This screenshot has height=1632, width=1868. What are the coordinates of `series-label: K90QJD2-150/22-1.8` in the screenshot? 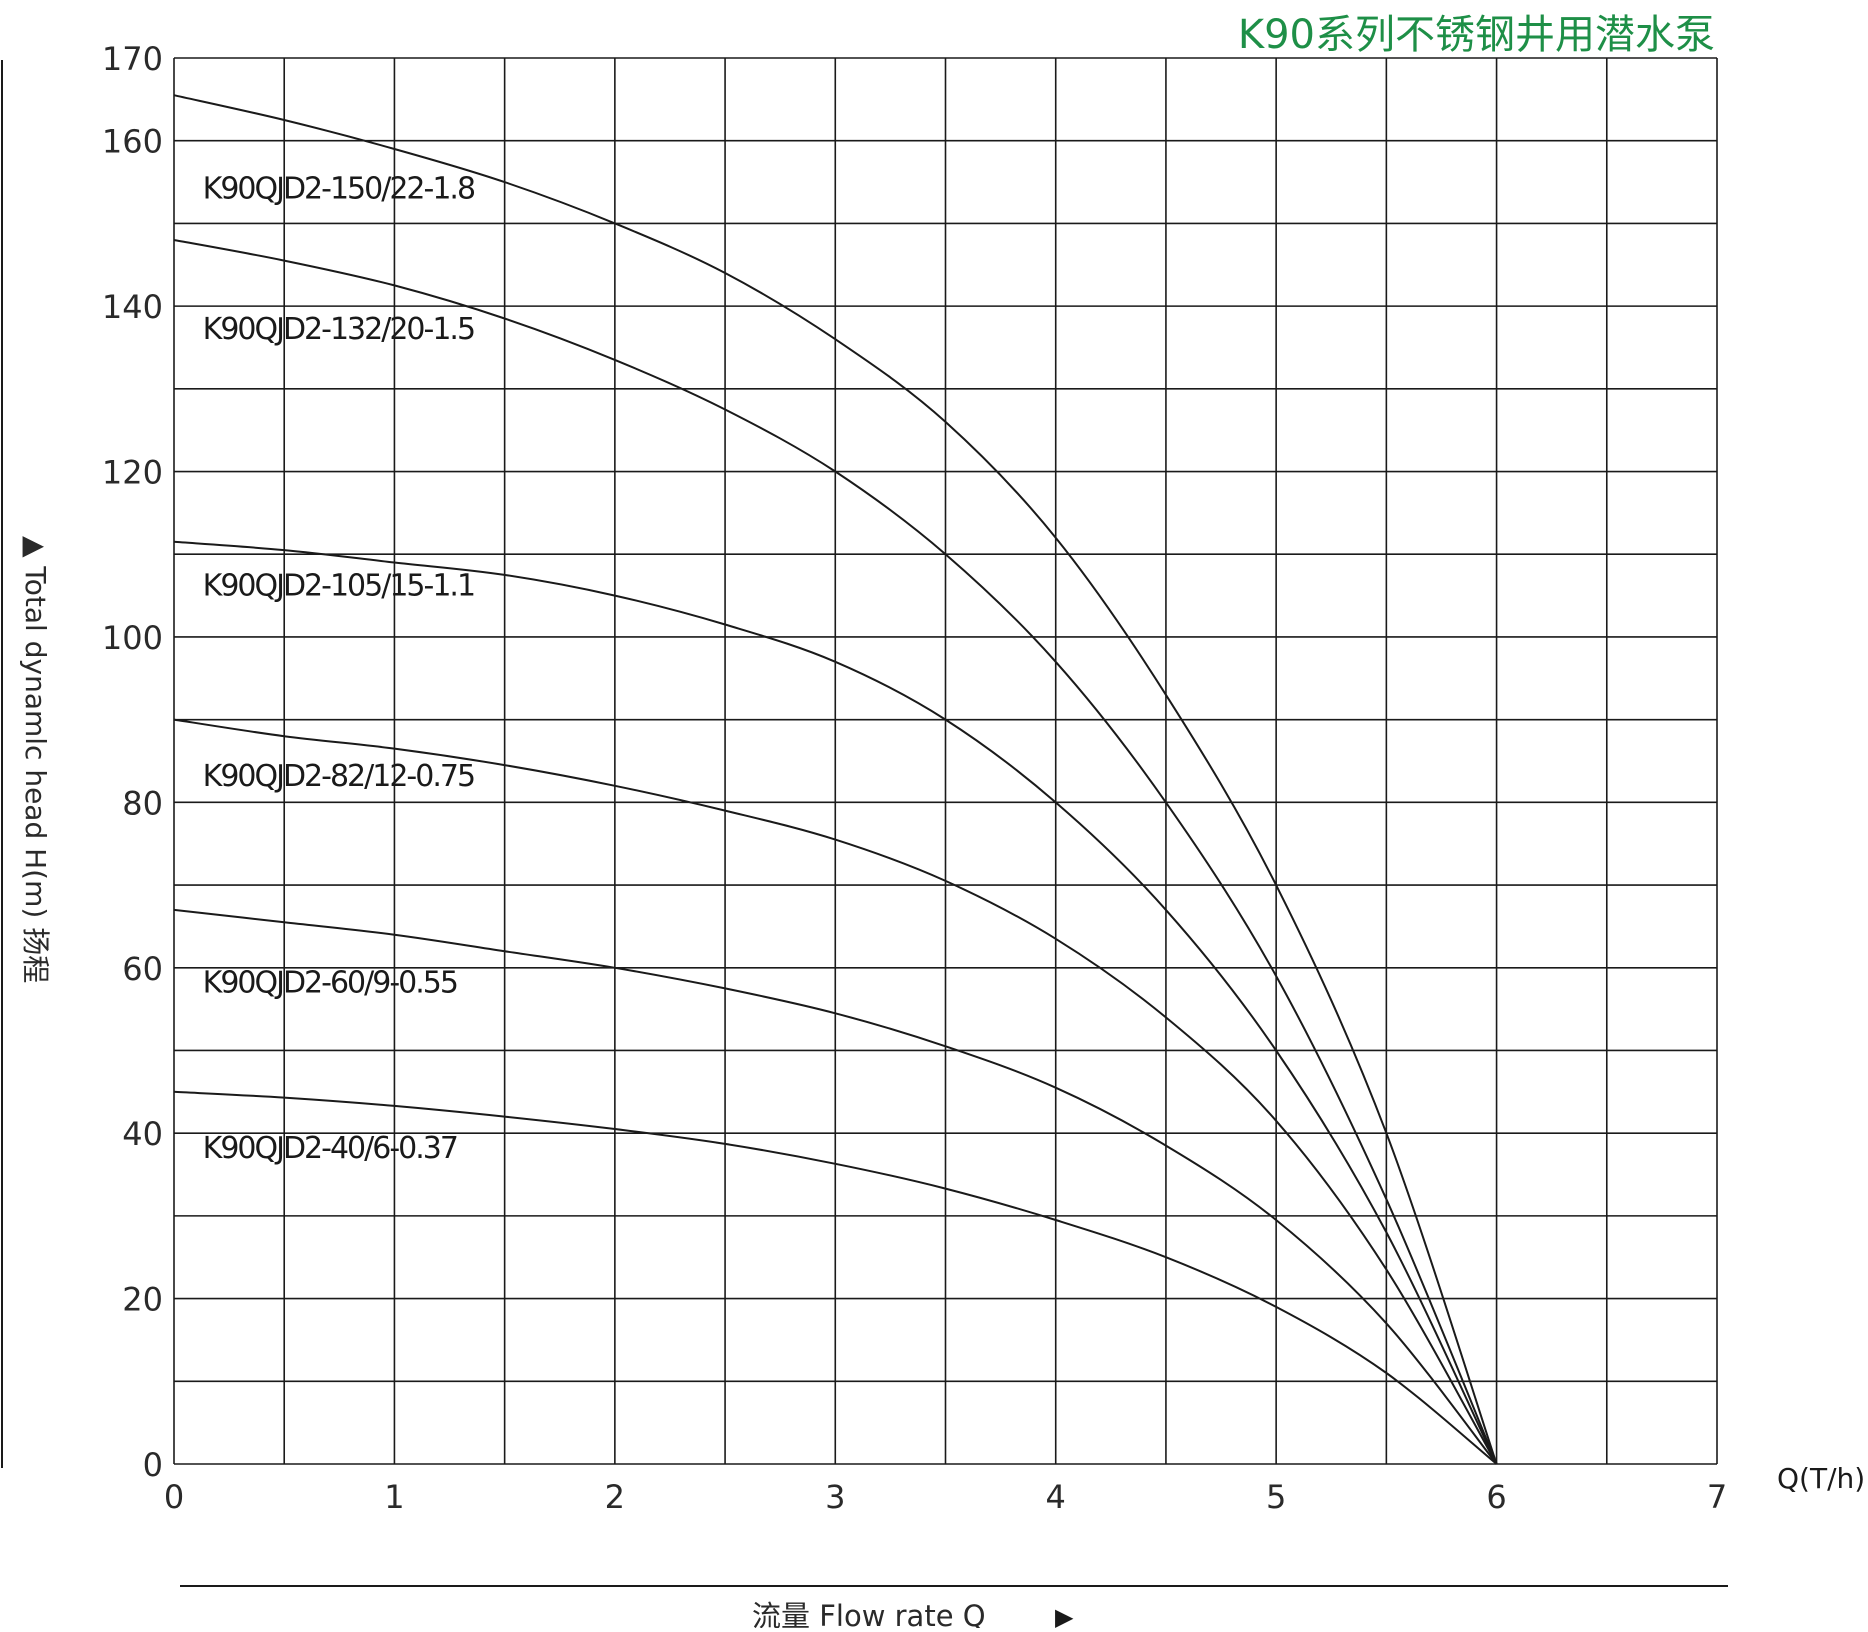 It's located at (339, 189).